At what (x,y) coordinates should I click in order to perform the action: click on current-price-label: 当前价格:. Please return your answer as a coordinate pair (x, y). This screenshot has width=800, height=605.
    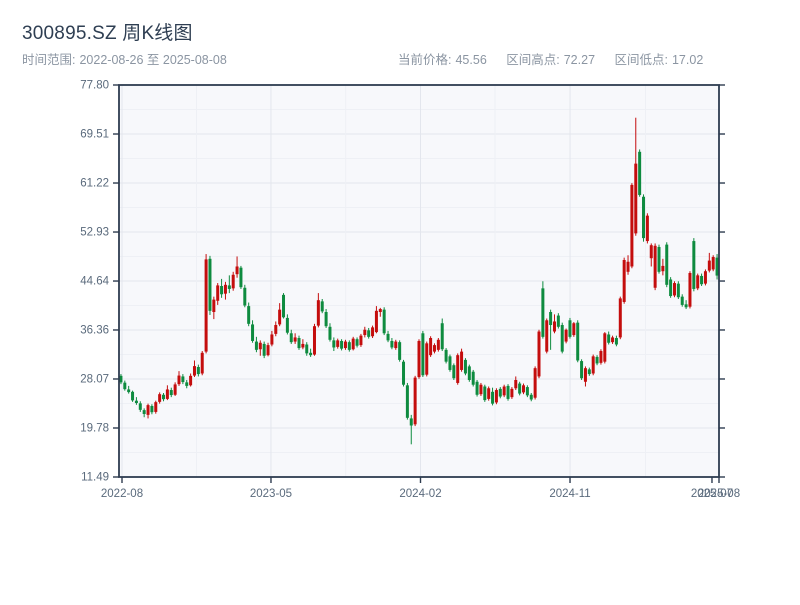
    Looking at the image, I should click on (425, 60).